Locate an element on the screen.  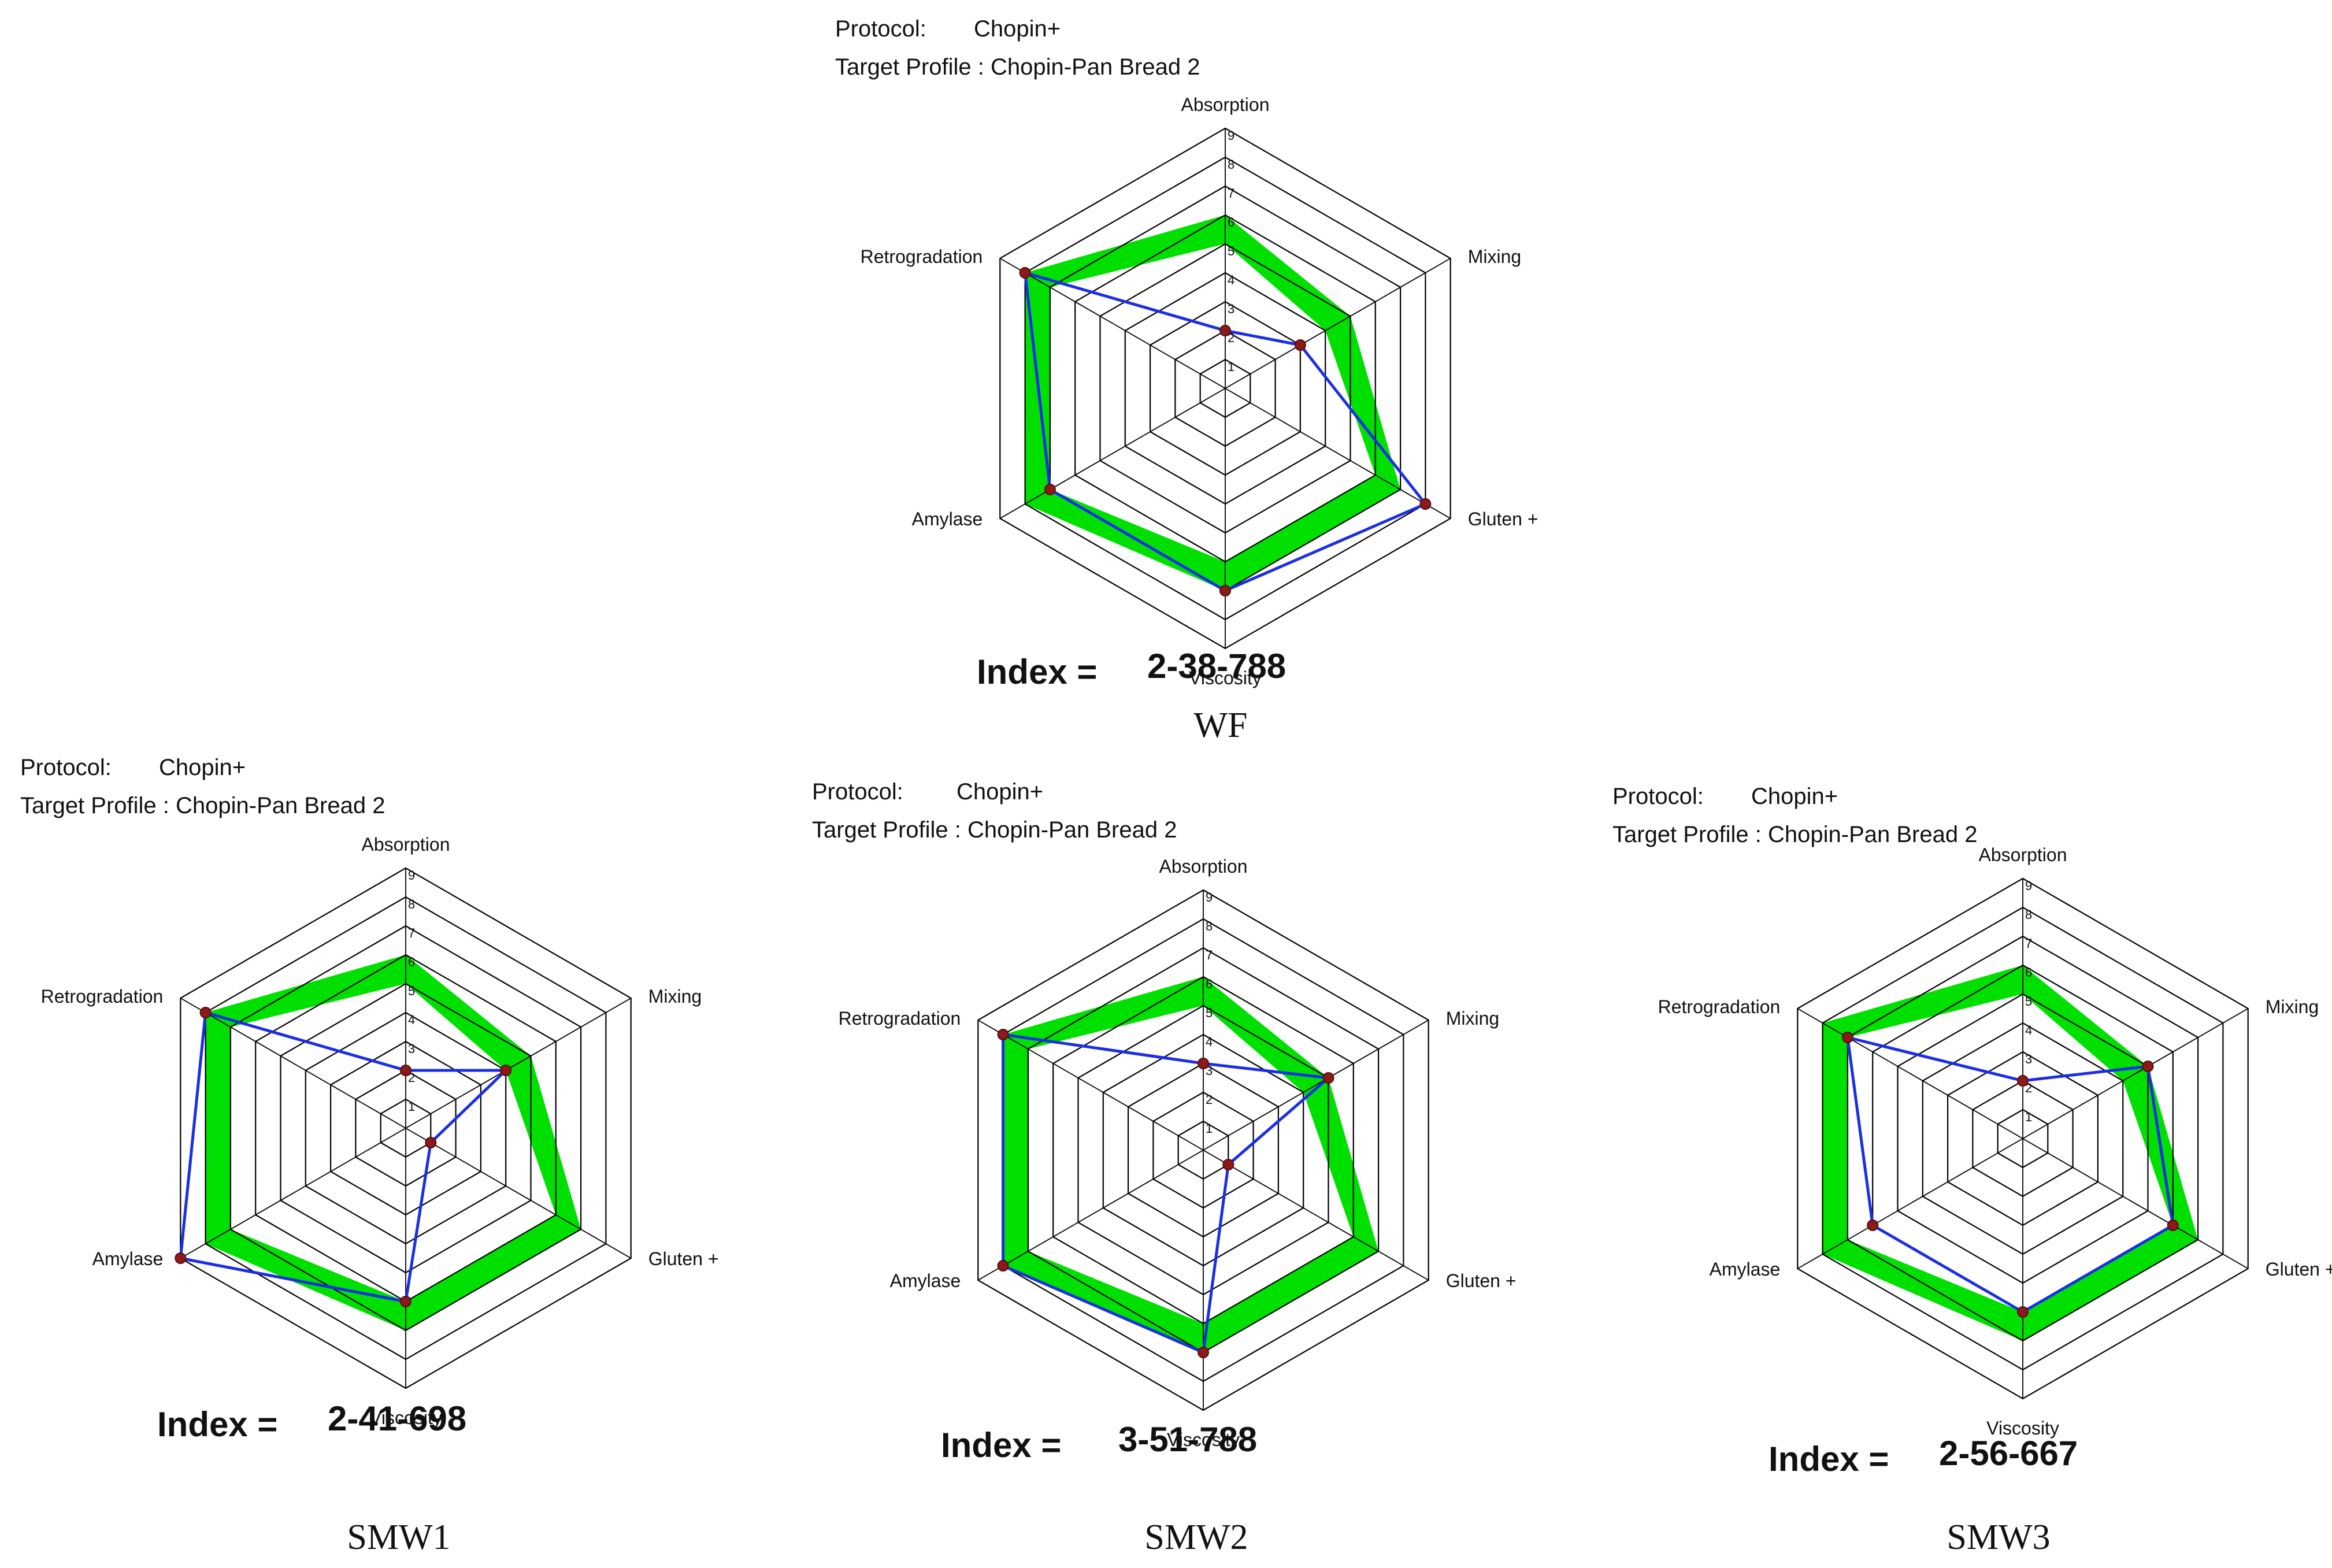
tick-label-4: 4 is located at coordinates (411, 1020).